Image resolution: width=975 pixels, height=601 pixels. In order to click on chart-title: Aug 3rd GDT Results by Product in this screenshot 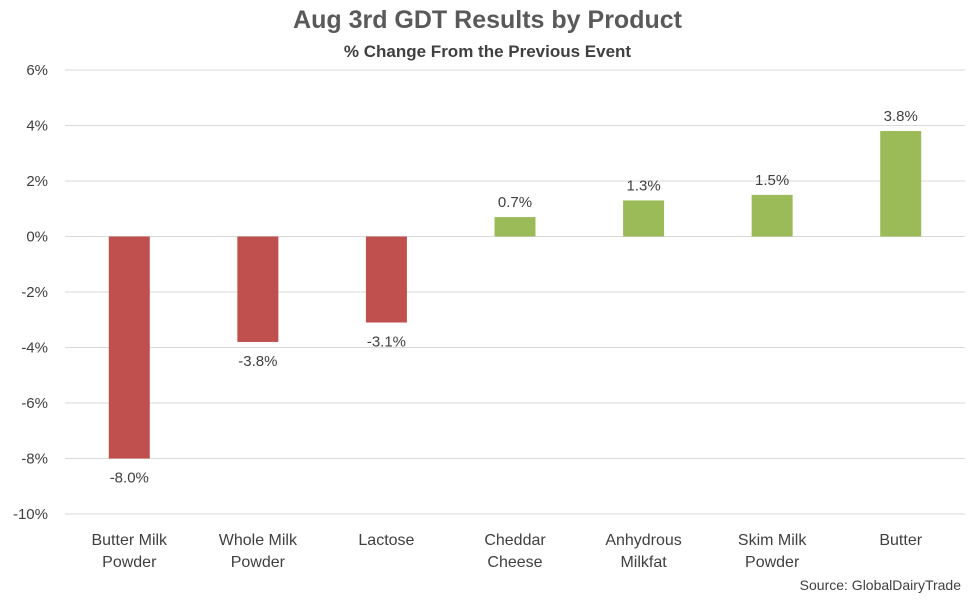, I will do `click(487, 20)`.